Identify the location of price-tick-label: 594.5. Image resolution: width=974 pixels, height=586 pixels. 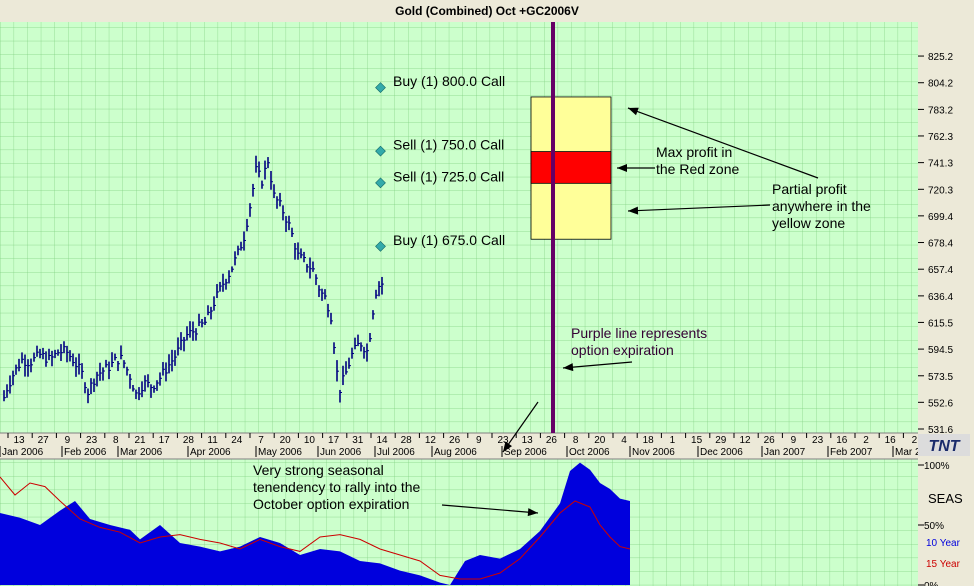
(940, 350).